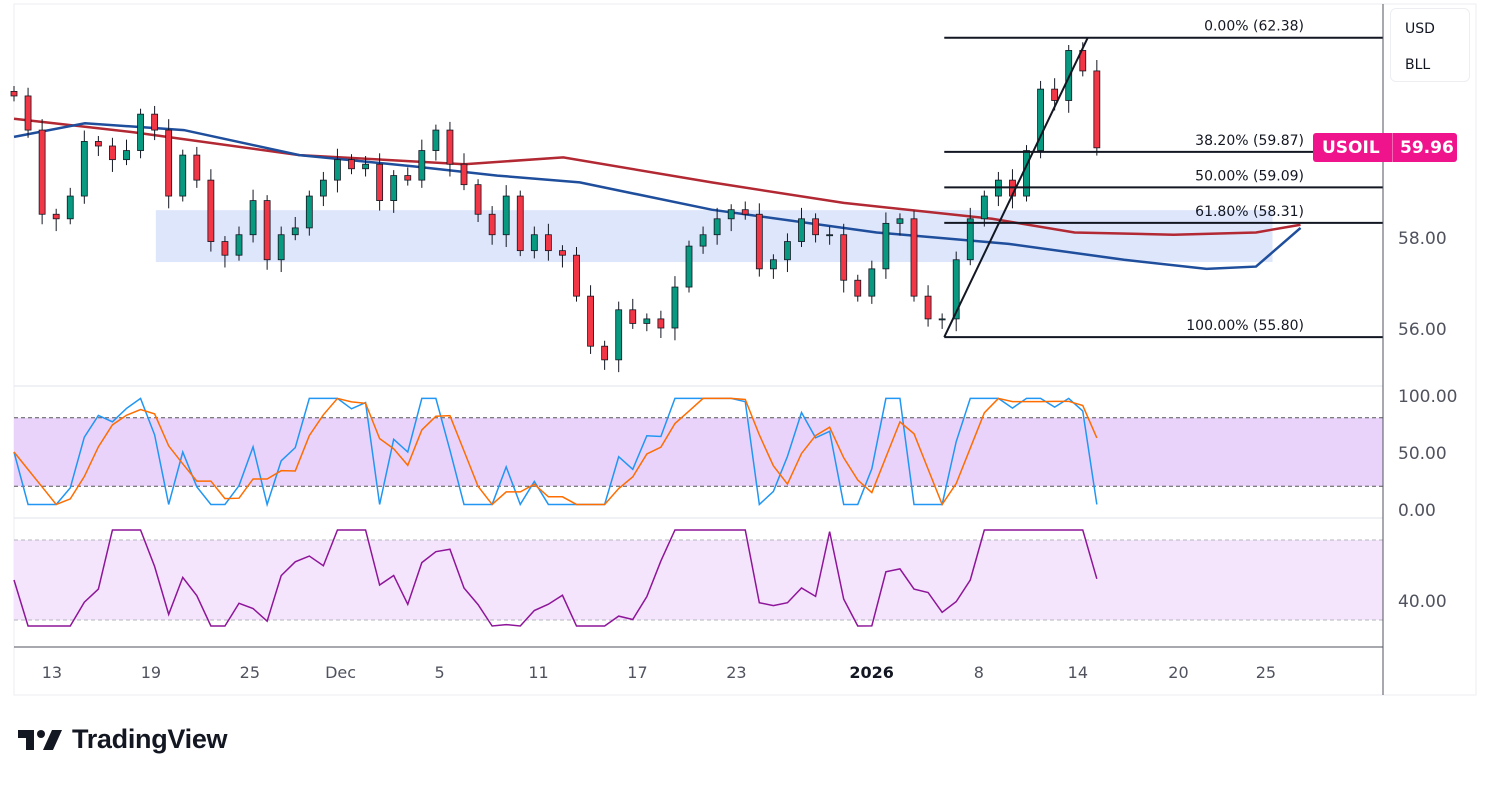 This screenshot has height=785, width=1491. Describe the element at coordinates (1422, 330) in the screenshot. I see `price-axis-tick: 56.00` at that location.